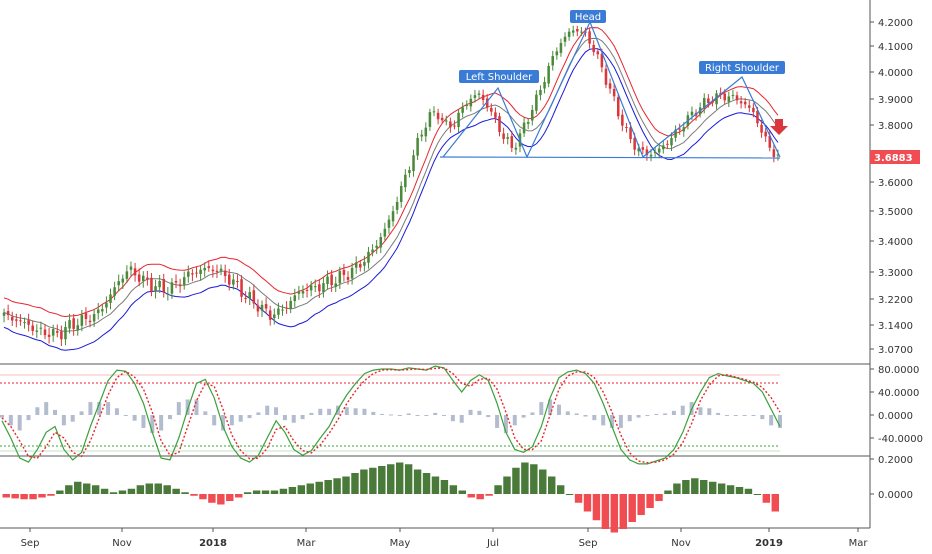 This screenshot has height=554, width=932. Describe the element at coordinates (900, 439) in the screenshot. I see `osc-tick-label: -40.0000` at that location.